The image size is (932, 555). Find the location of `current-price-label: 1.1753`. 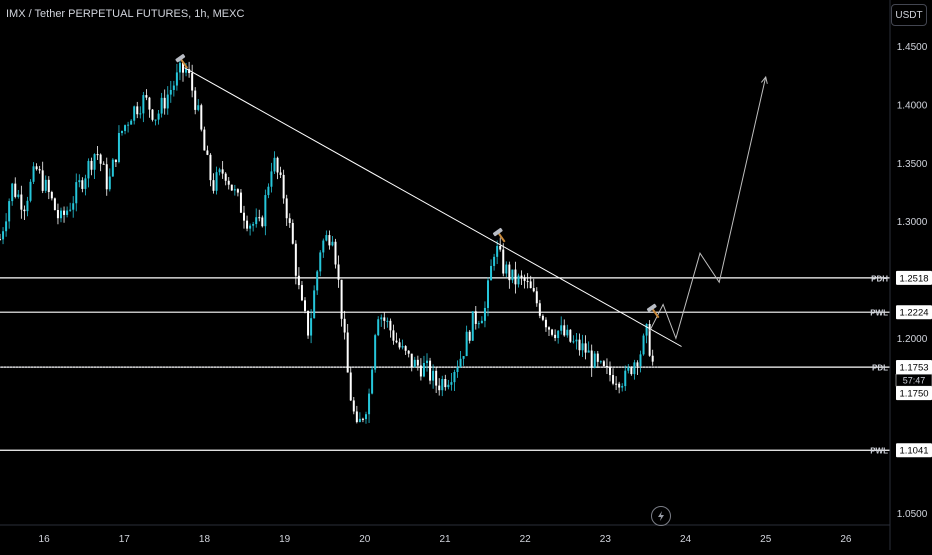

current-price-label: 1.1753 is located at coordinates (913, 368).